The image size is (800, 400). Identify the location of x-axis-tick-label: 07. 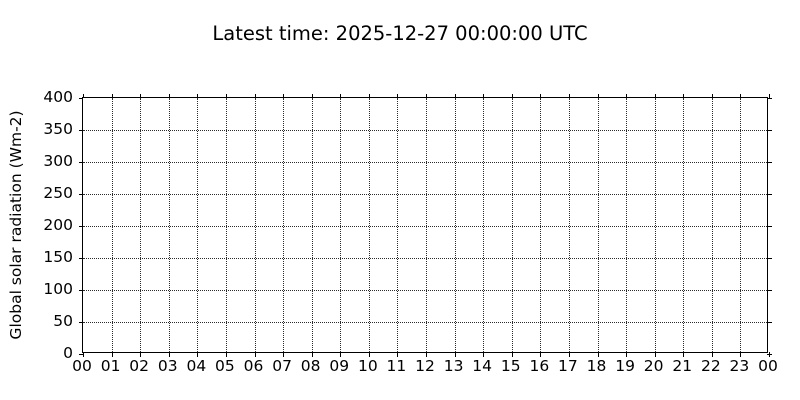
(282, 366).